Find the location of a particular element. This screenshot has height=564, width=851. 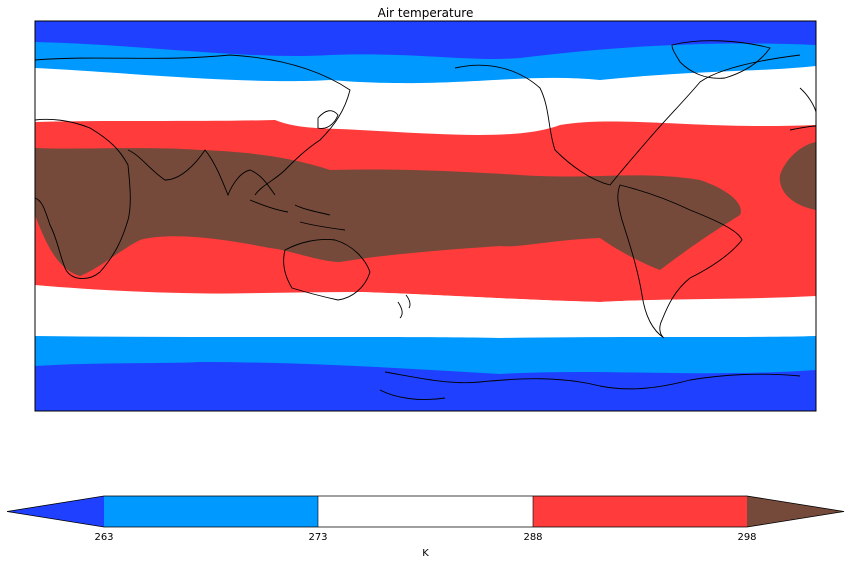

colorbar-outline is located at coordinates (425, 511).